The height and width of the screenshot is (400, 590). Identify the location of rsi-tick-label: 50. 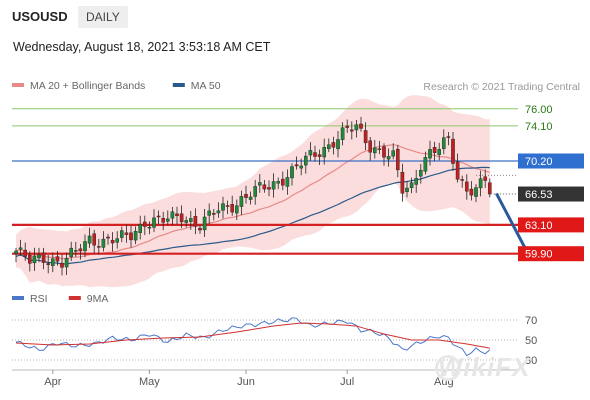
(531, 341).